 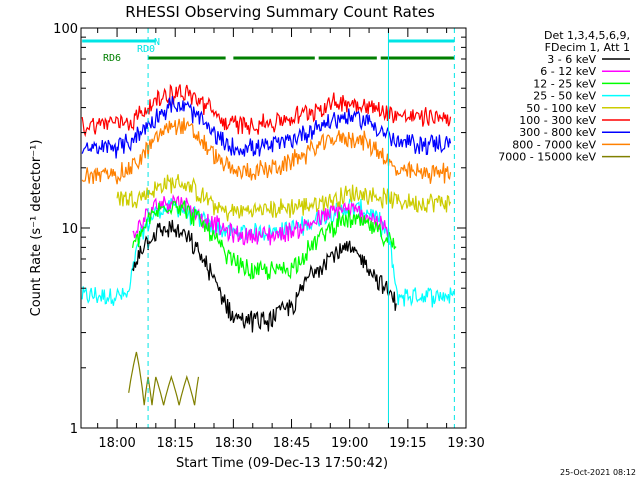 What do you see at coordinates (146, 49) in the screenshot?
I see `flag-label-rd0: RD0` at bounding box center [146, 49].